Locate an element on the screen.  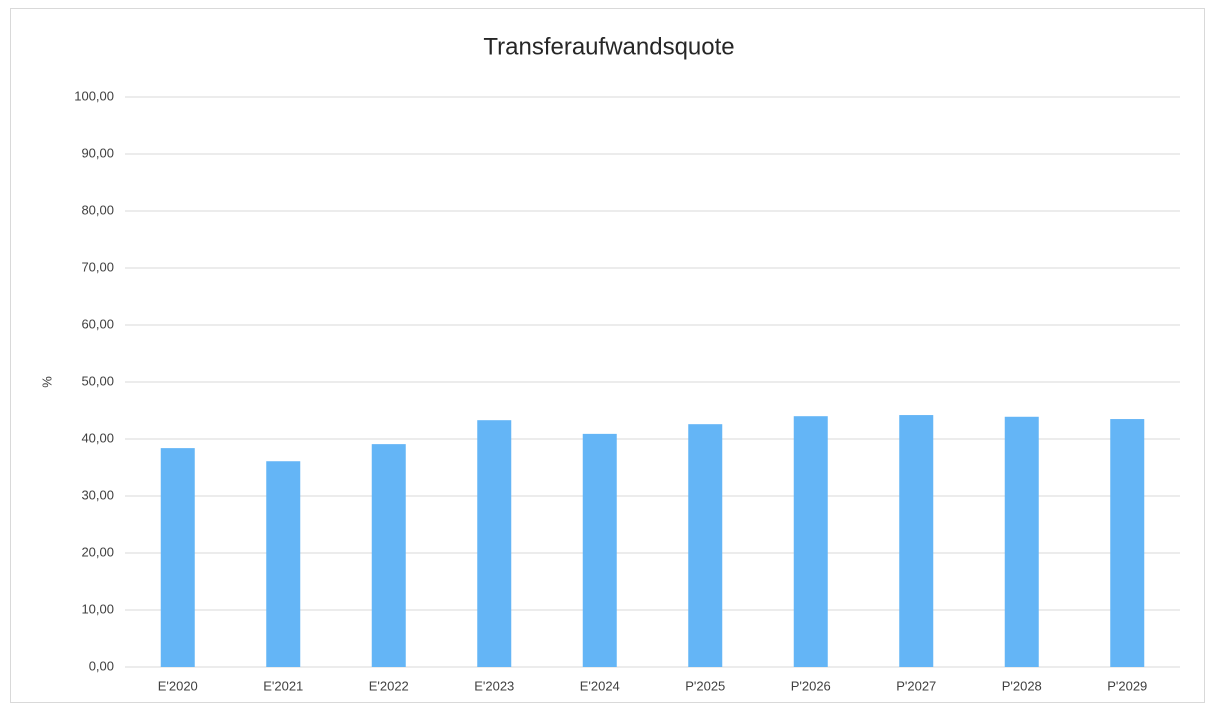
y-tick-label: 0,00 is located at coordinates (101, 665).